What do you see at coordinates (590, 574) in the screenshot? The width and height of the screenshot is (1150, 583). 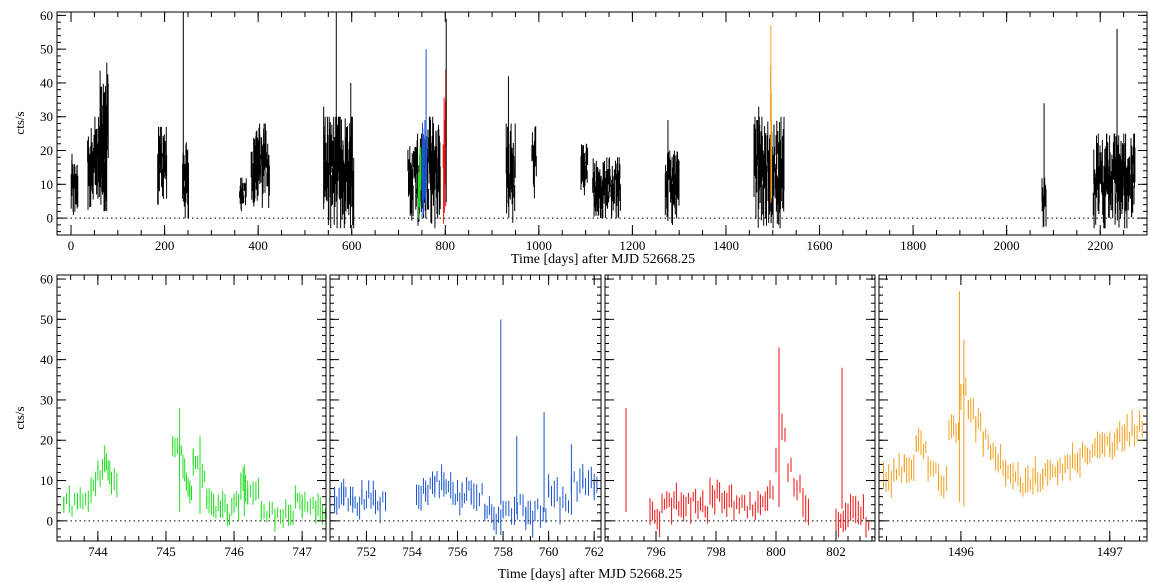 I see `bottom-xlabel: Time [days] after MJD 52668.25` at bounding box center [590, 574].